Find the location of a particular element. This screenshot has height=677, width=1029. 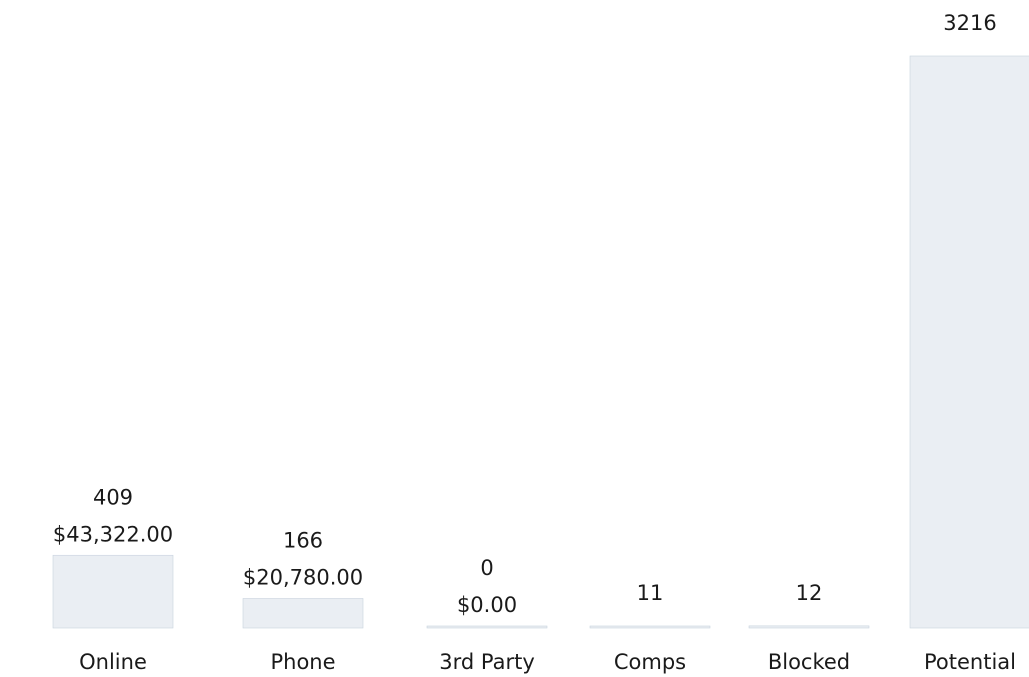

bar-blocked is located at coordinates (809, 627).